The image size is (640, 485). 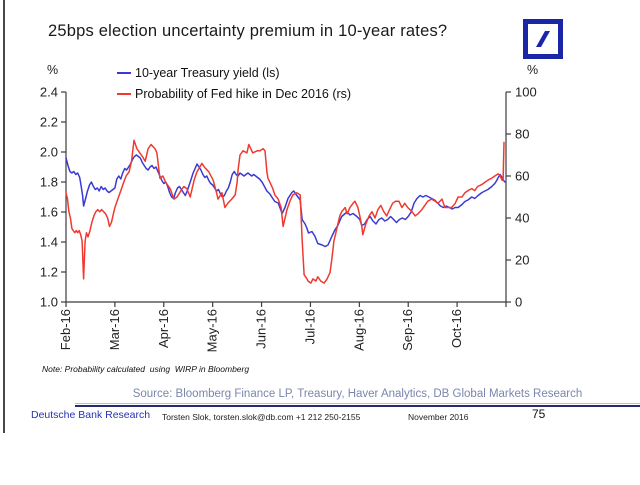 What do you see at coordinates (124, 93) in the screenshot?
I see `legend-dash-red` at bounding box center [124, 93].